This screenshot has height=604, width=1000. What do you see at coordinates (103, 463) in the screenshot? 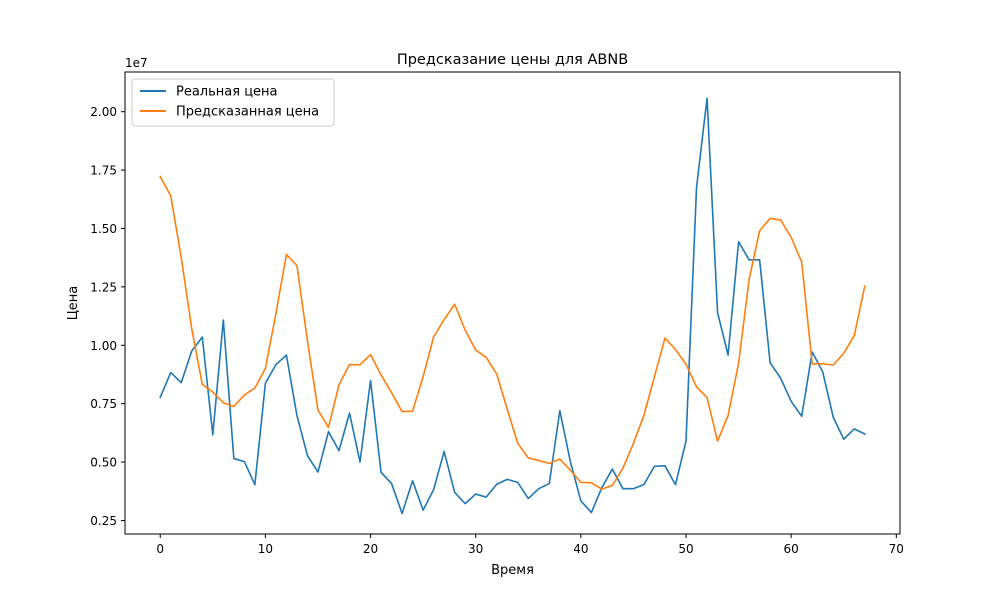
I see `y-tick-label: 0.50` at bounding box center [103, 463].